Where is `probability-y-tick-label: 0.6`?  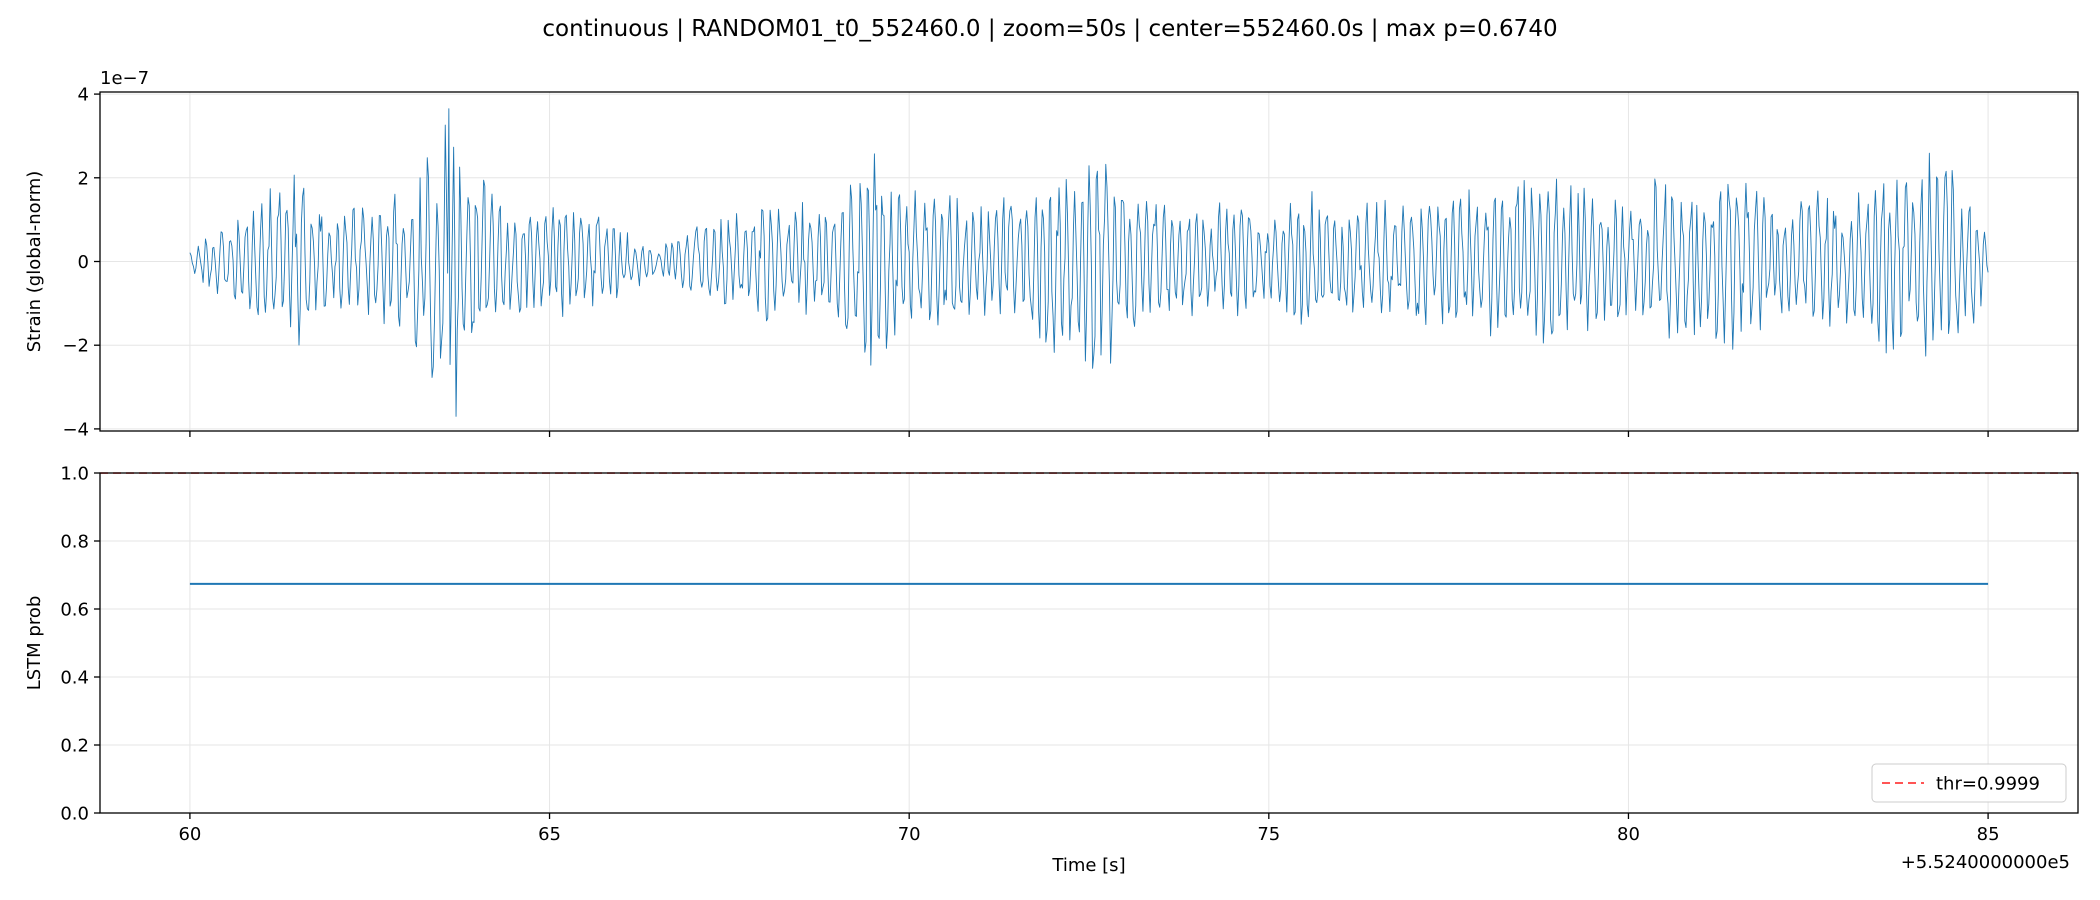
probability-y-tick-label: 0.6 is located at coordinates (74, 610).